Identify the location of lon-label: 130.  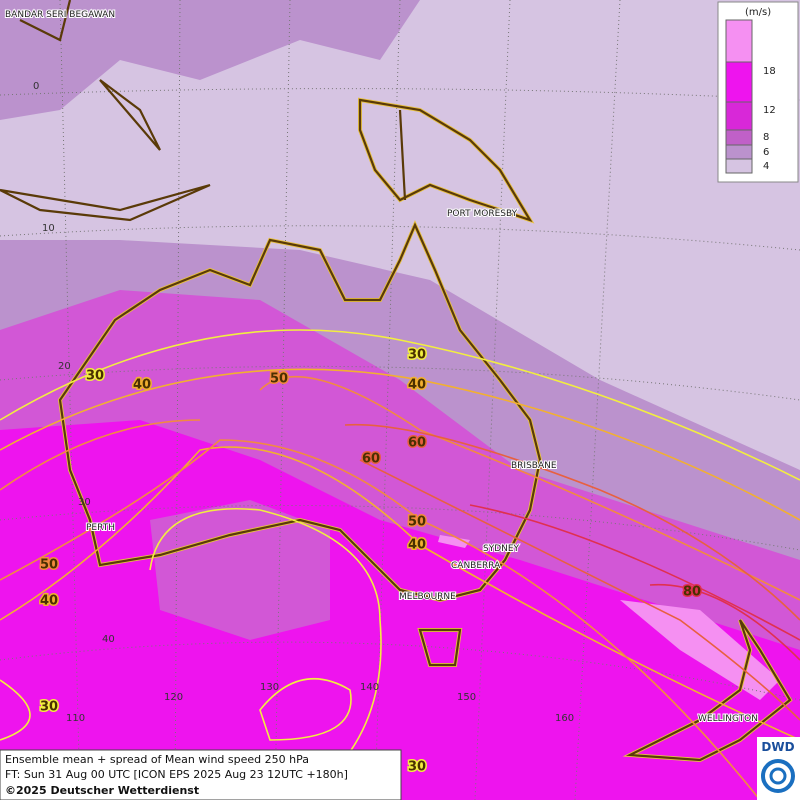
(269, 687).